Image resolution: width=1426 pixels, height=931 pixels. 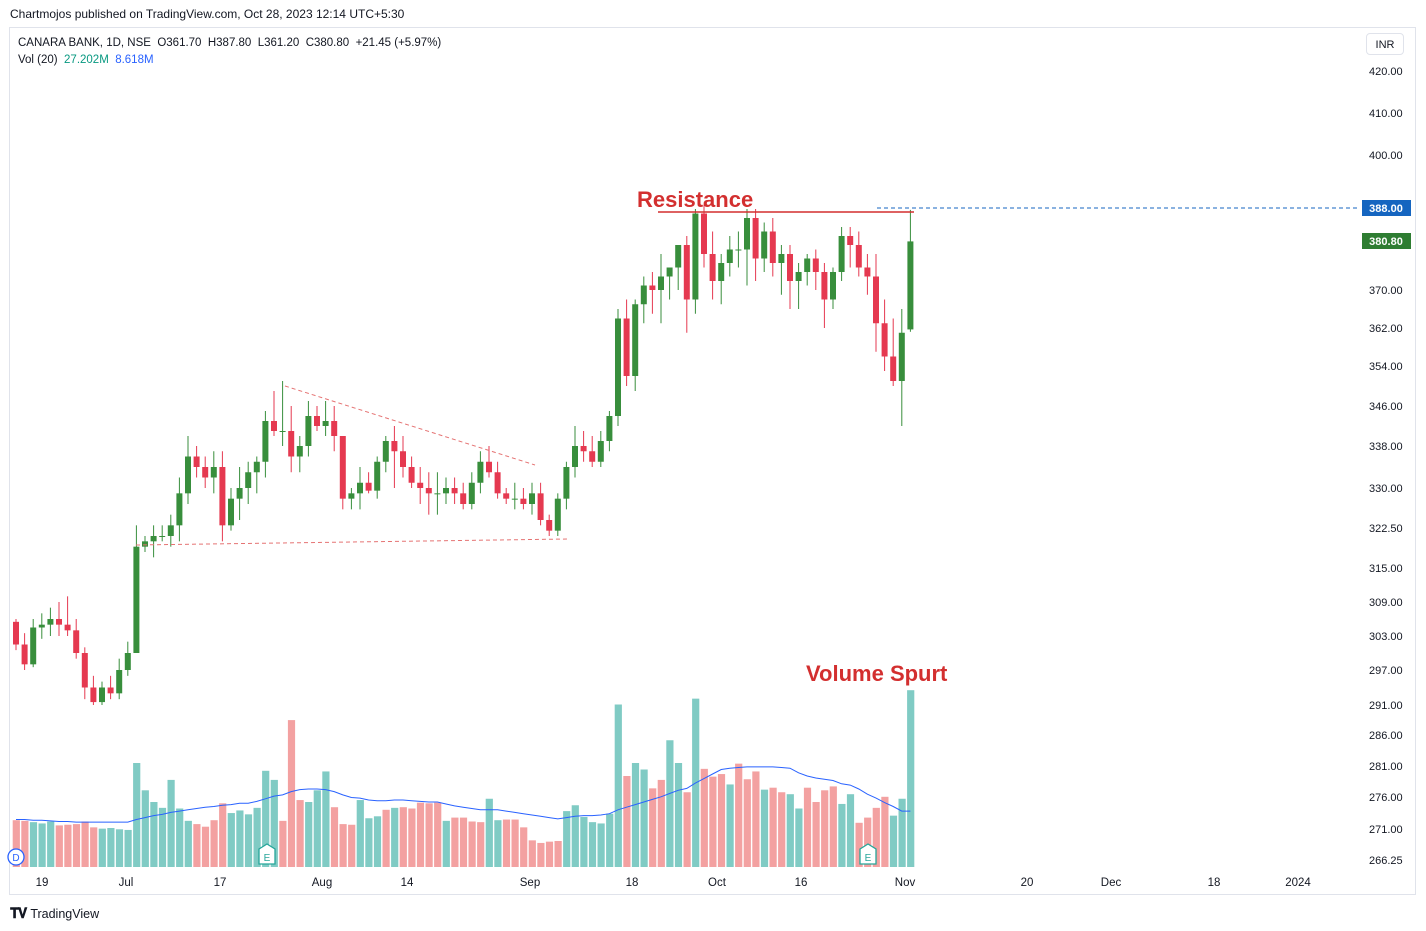 I want to click on tradingview-logo-icon: 𝐓𝐕, so click(x=18, y=913).